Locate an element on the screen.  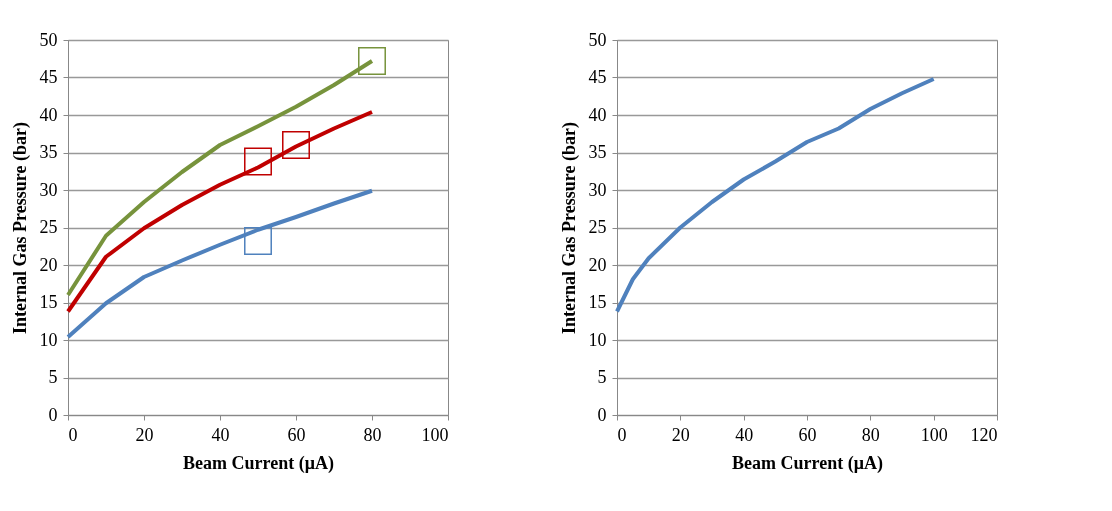
x-tick-label: 120 is located at coordinates (984, 434).